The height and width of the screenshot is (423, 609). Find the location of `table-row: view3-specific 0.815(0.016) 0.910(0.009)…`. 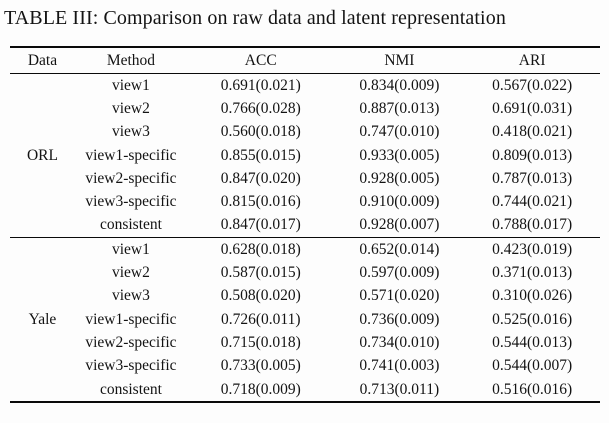

table-row: view3-specific 0.815(0.016) 0.910(0.009)… is located at coordinates (305, 201).